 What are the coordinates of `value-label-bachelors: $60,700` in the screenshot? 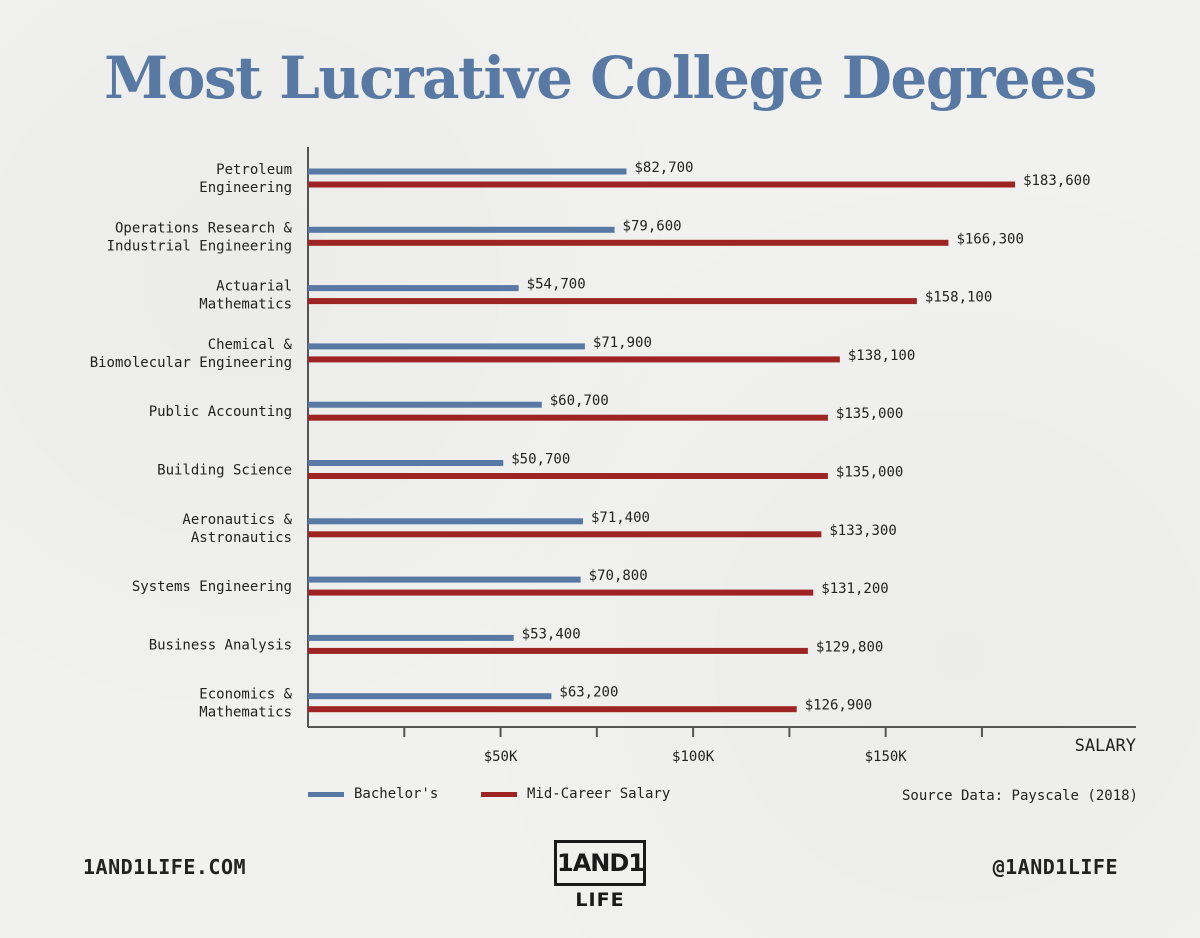 It's located at (579, 401).